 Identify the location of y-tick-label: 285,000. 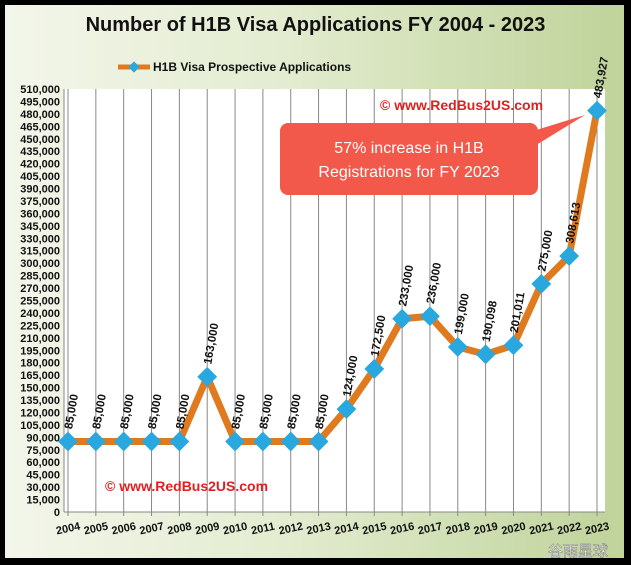
(40, 277).